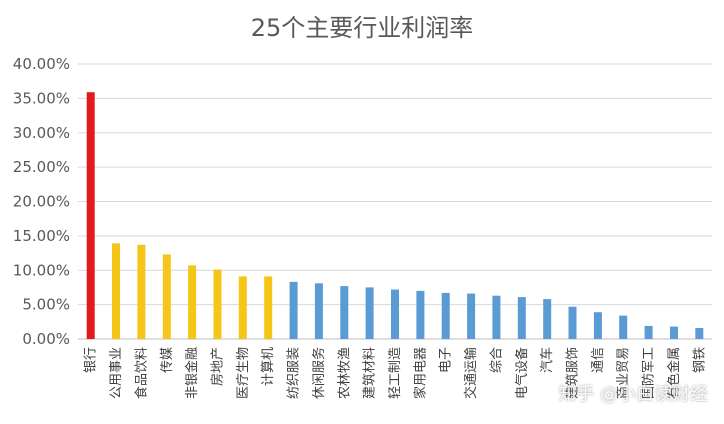 This screenshot has height=424, width=724. What do you see at coordinates (370, 373) in the screenshot?
I see `x-tick-label: 建筑材料` at bounding box center [370, 373].